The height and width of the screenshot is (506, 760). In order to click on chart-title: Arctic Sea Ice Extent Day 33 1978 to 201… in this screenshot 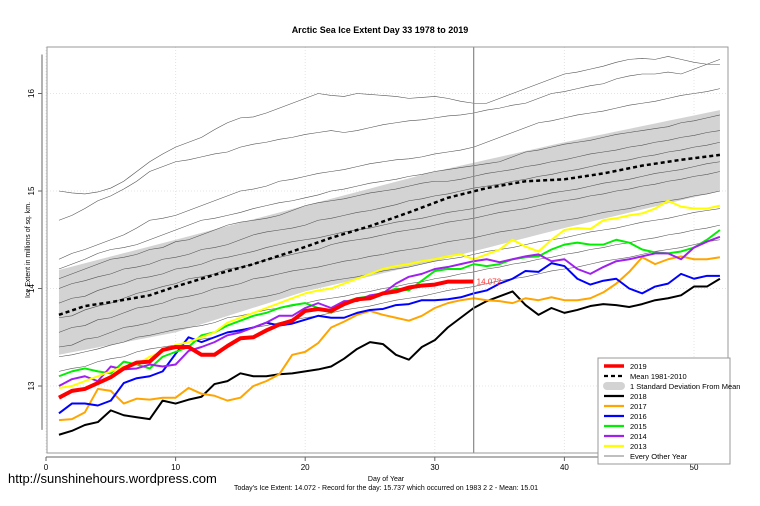, I will do `click(380, 30)`.